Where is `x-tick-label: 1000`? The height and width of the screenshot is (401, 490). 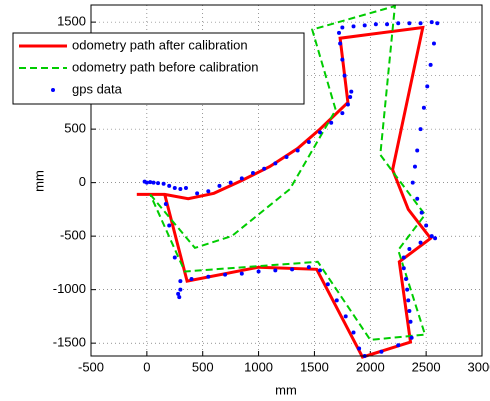 x-tick-label: 1000 is located at coordinates (258, 366).